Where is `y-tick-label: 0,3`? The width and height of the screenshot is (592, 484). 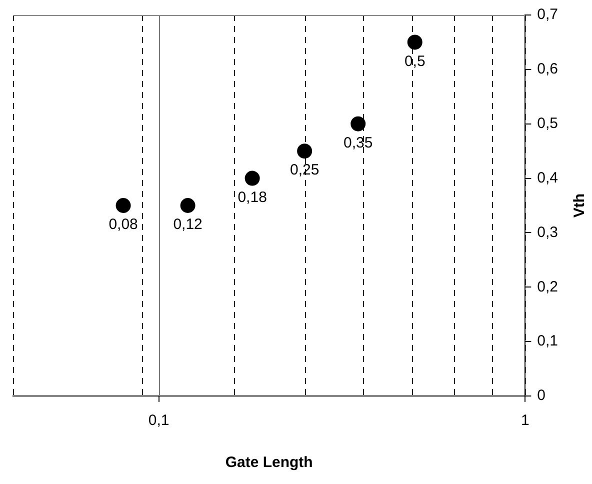 y-tick-label: 0,3 is located at coordinates (547, 232).